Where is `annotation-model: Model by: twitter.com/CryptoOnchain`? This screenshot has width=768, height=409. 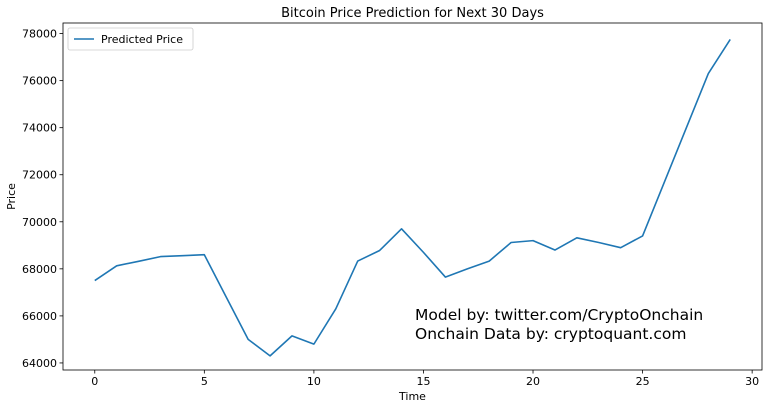
annotation-model: Model by: twitter.com/CryptoOnchain is located at coordinates (559, 315).